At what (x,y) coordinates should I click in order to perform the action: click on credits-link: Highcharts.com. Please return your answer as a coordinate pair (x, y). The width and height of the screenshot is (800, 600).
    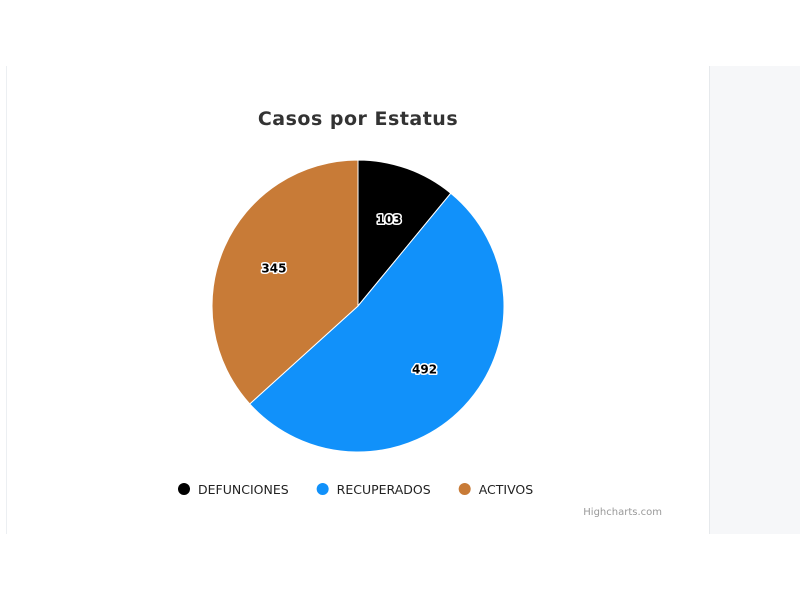
    Looking at the image, I should click on (622, 512).